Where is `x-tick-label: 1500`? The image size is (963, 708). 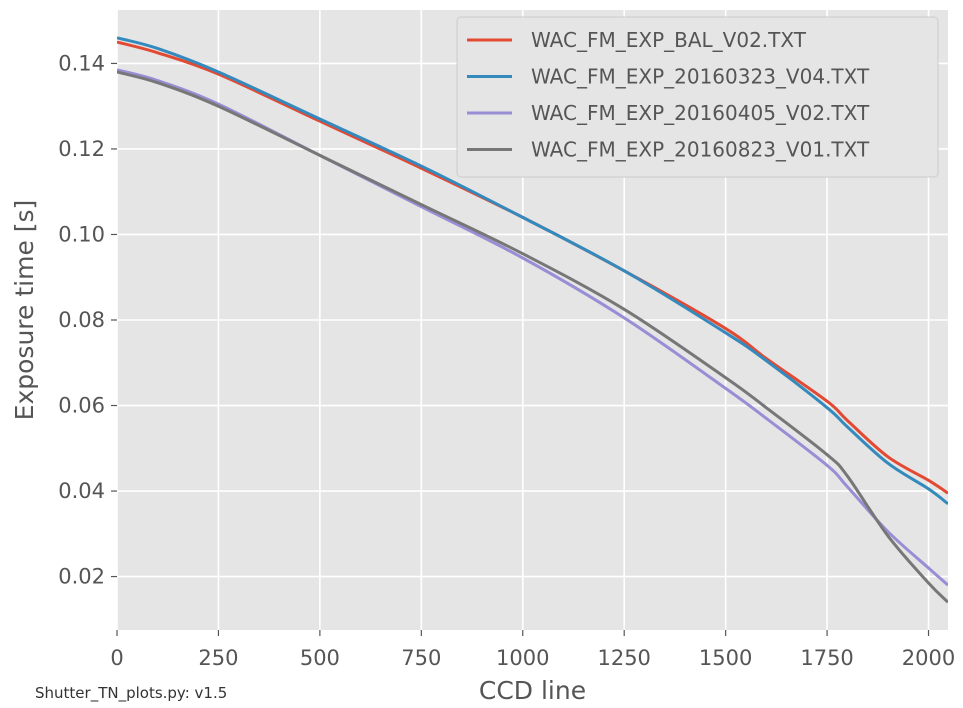
x-tick-label: 1500 is located at coordinates (725, 658).